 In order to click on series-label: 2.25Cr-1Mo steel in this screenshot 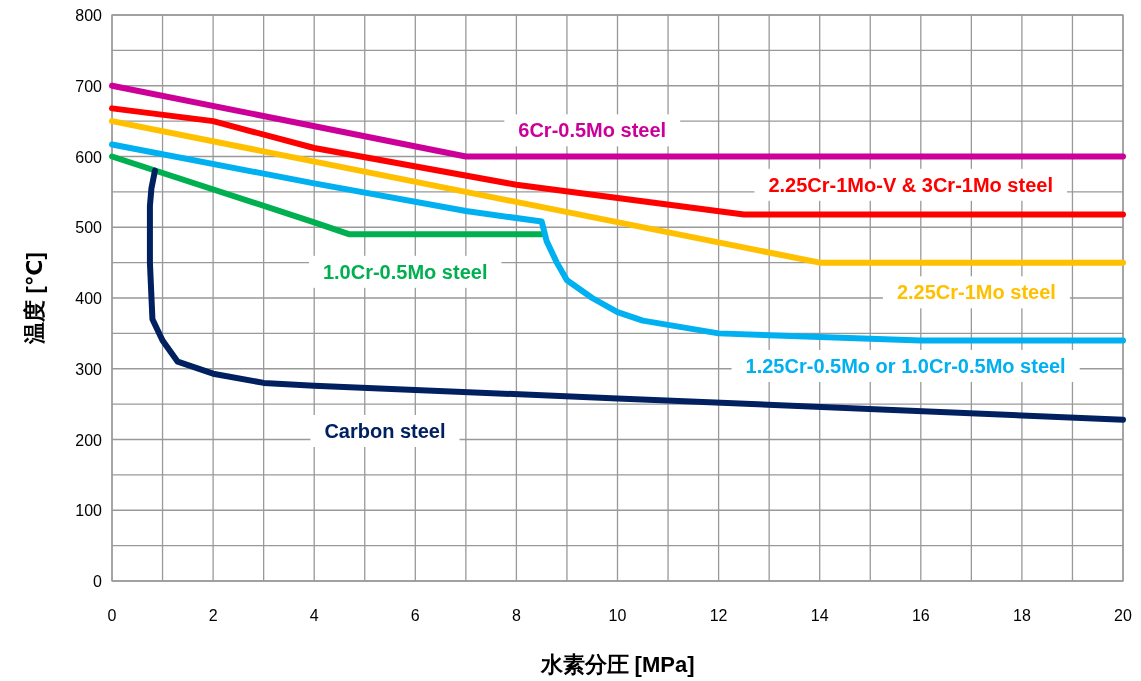, I will do `click(976, 292)`.